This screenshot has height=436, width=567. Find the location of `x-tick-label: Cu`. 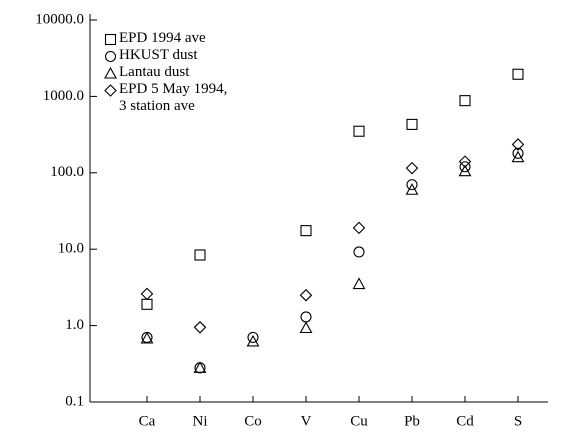

x-tick-label: Cu is located at coordinates (359, 421).